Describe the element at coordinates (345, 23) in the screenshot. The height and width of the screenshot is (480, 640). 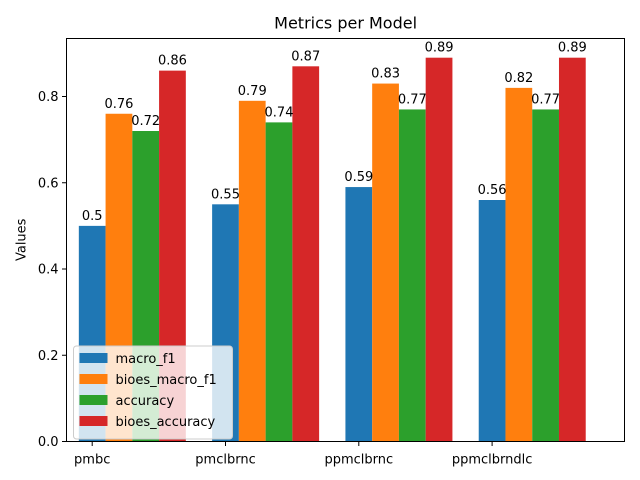
I see `chart-title: Metrics per Model` at that location.